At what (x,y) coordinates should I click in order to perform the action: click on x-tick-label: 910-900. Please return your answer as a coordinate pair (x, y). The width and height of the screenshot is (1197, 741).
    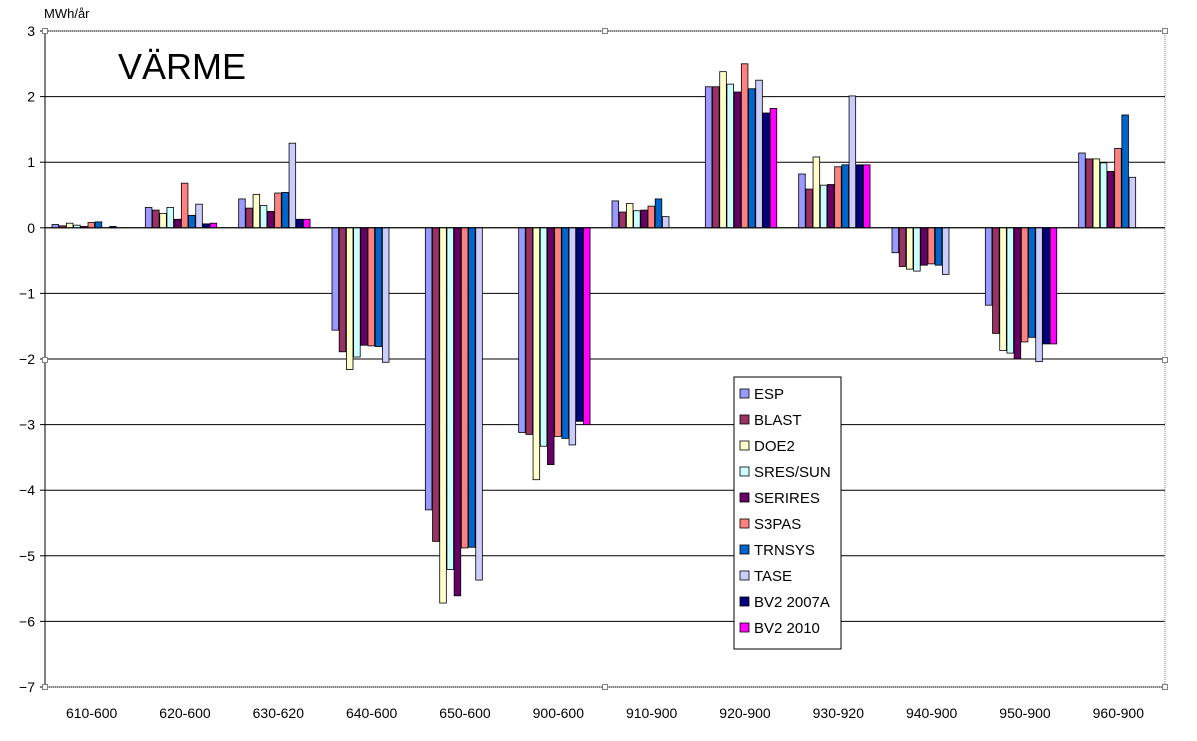
    Looking at the image, I should click on (652, 713).